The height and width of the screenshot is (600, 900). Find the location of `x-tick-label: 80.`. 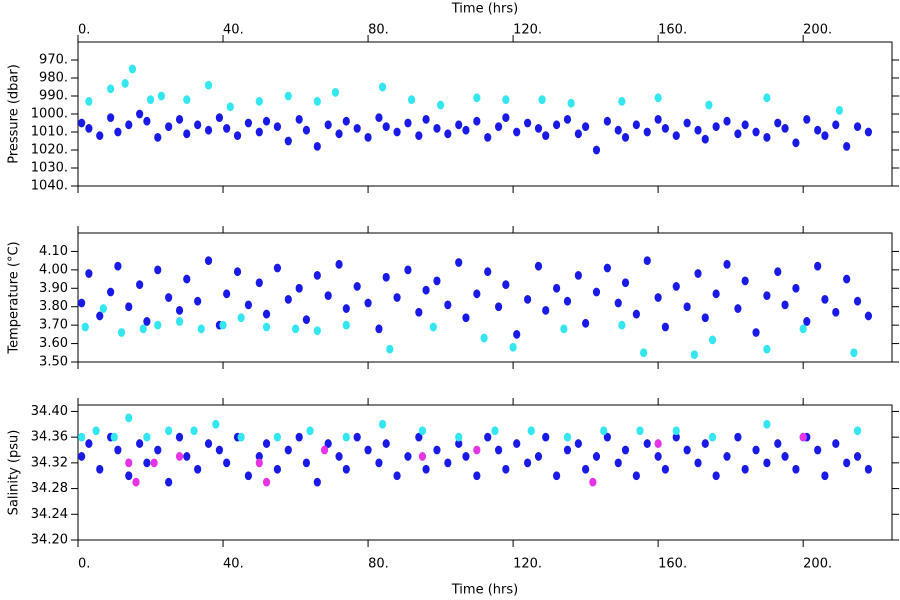

x-tick-label: 80. is located at coordinates (378, 564).